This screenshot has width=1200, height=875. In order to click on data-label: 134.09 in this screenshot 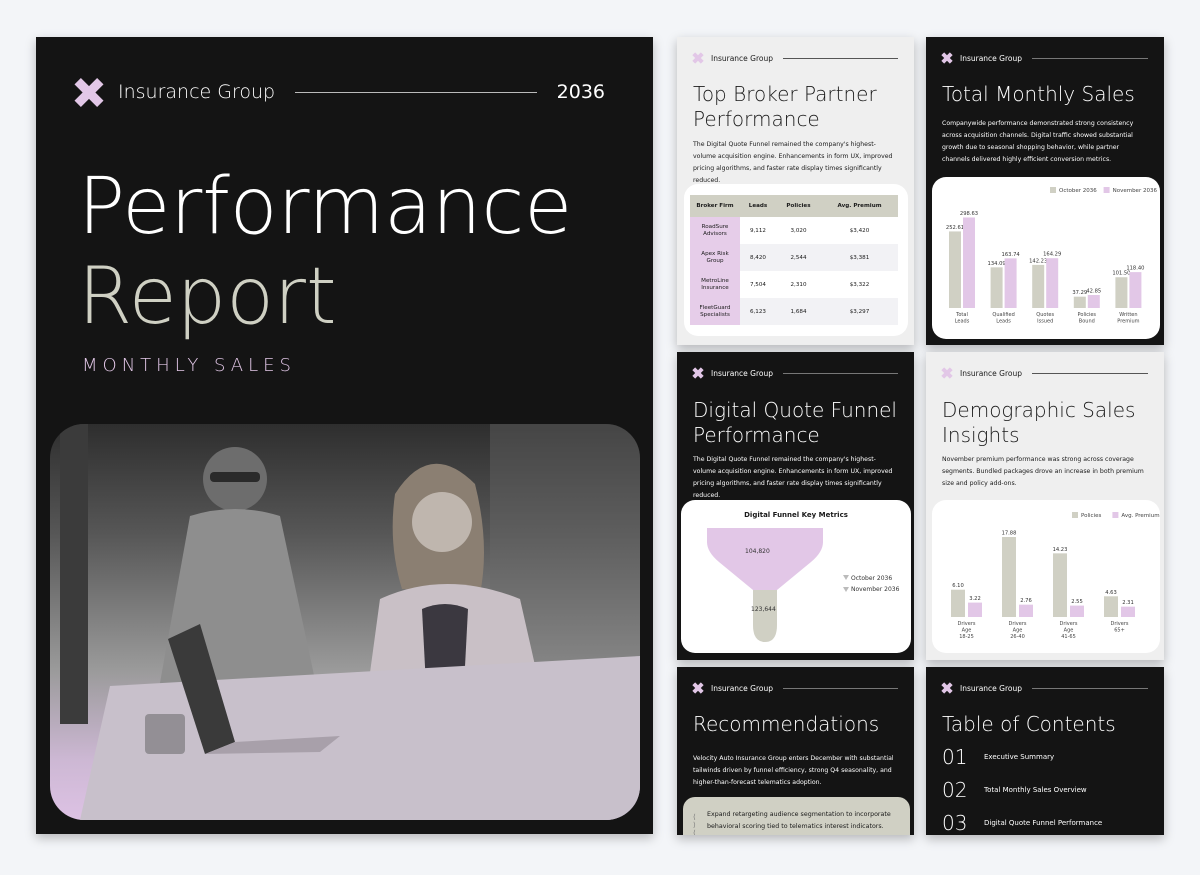, I will do `click(997, 264)`.